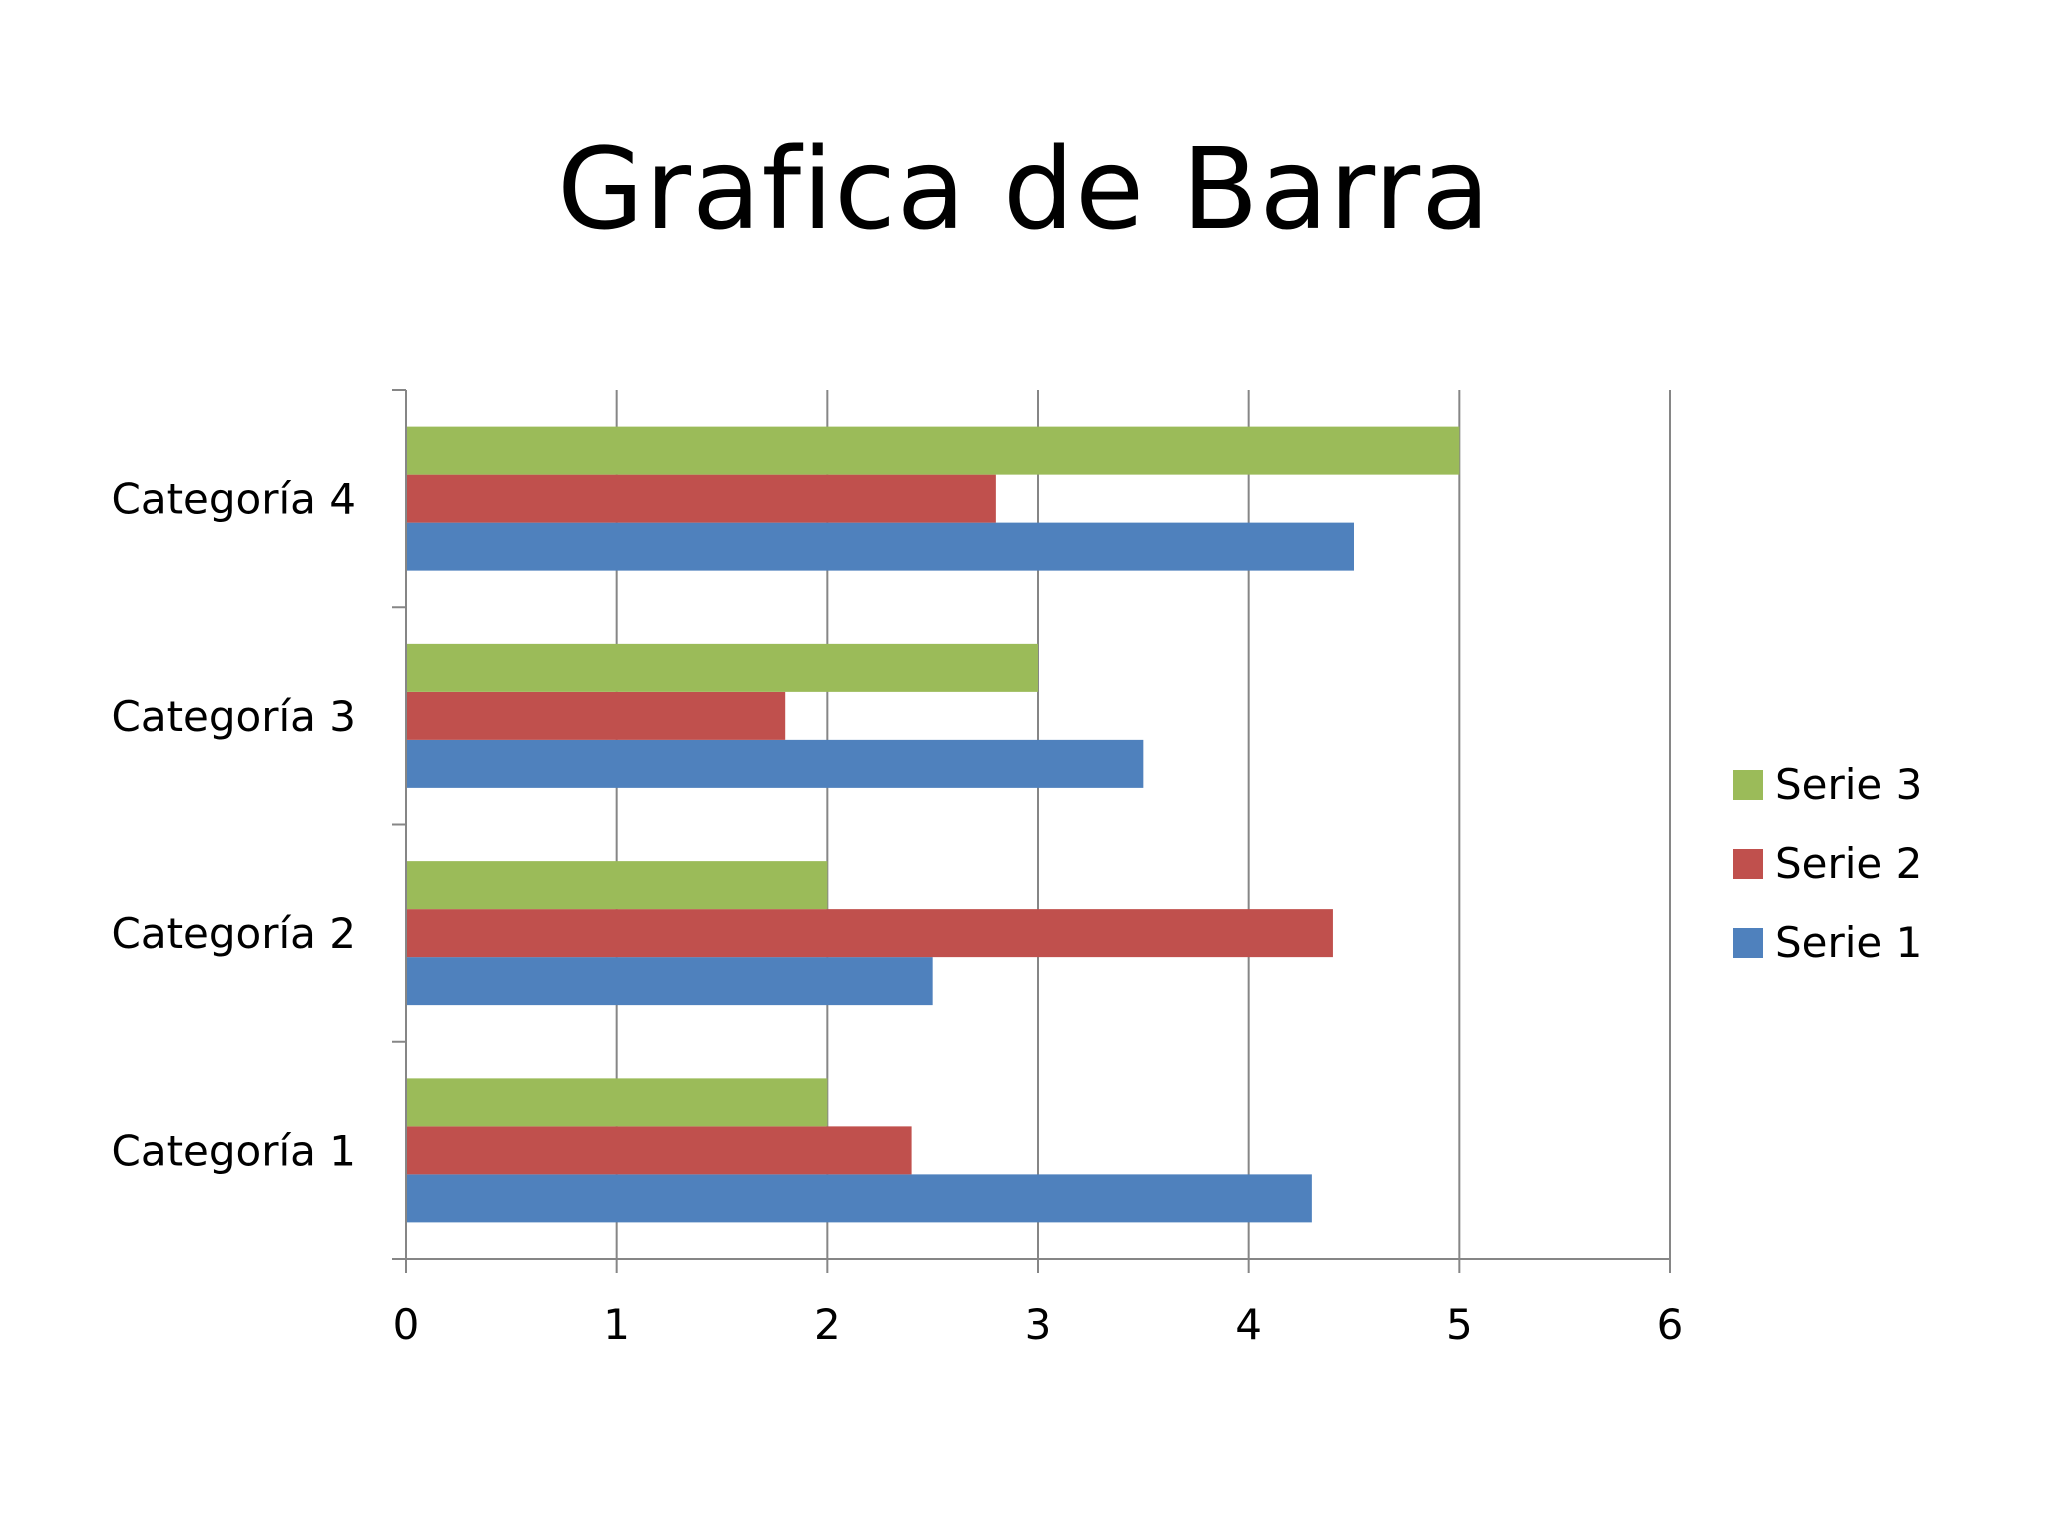 This screenshot has width=2048, height=1536. What do you see at coordinates (1848, 784) in the screenshot?
I see `legend-label: Serie 3` at bounding box center [1848, 784].